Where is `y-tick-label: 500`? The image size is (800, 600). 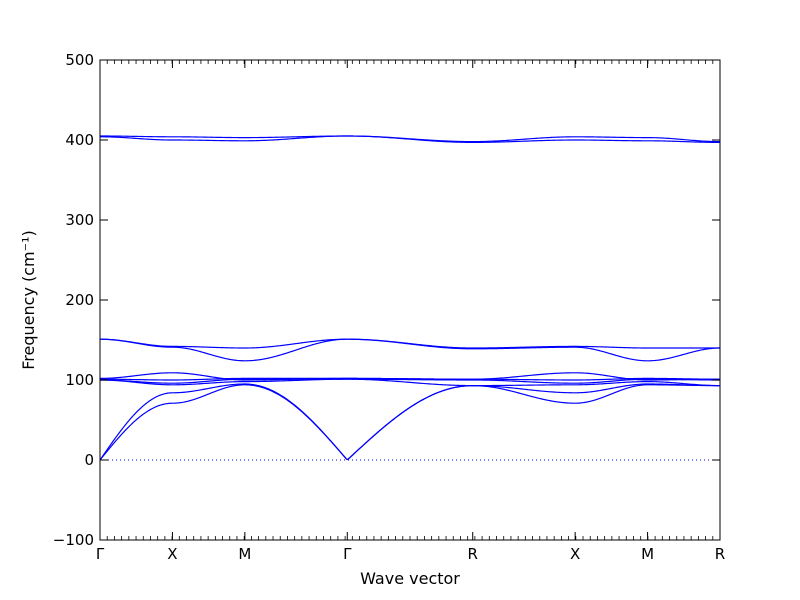 y-tick-label: 500 is located at coordinates (79, 60).